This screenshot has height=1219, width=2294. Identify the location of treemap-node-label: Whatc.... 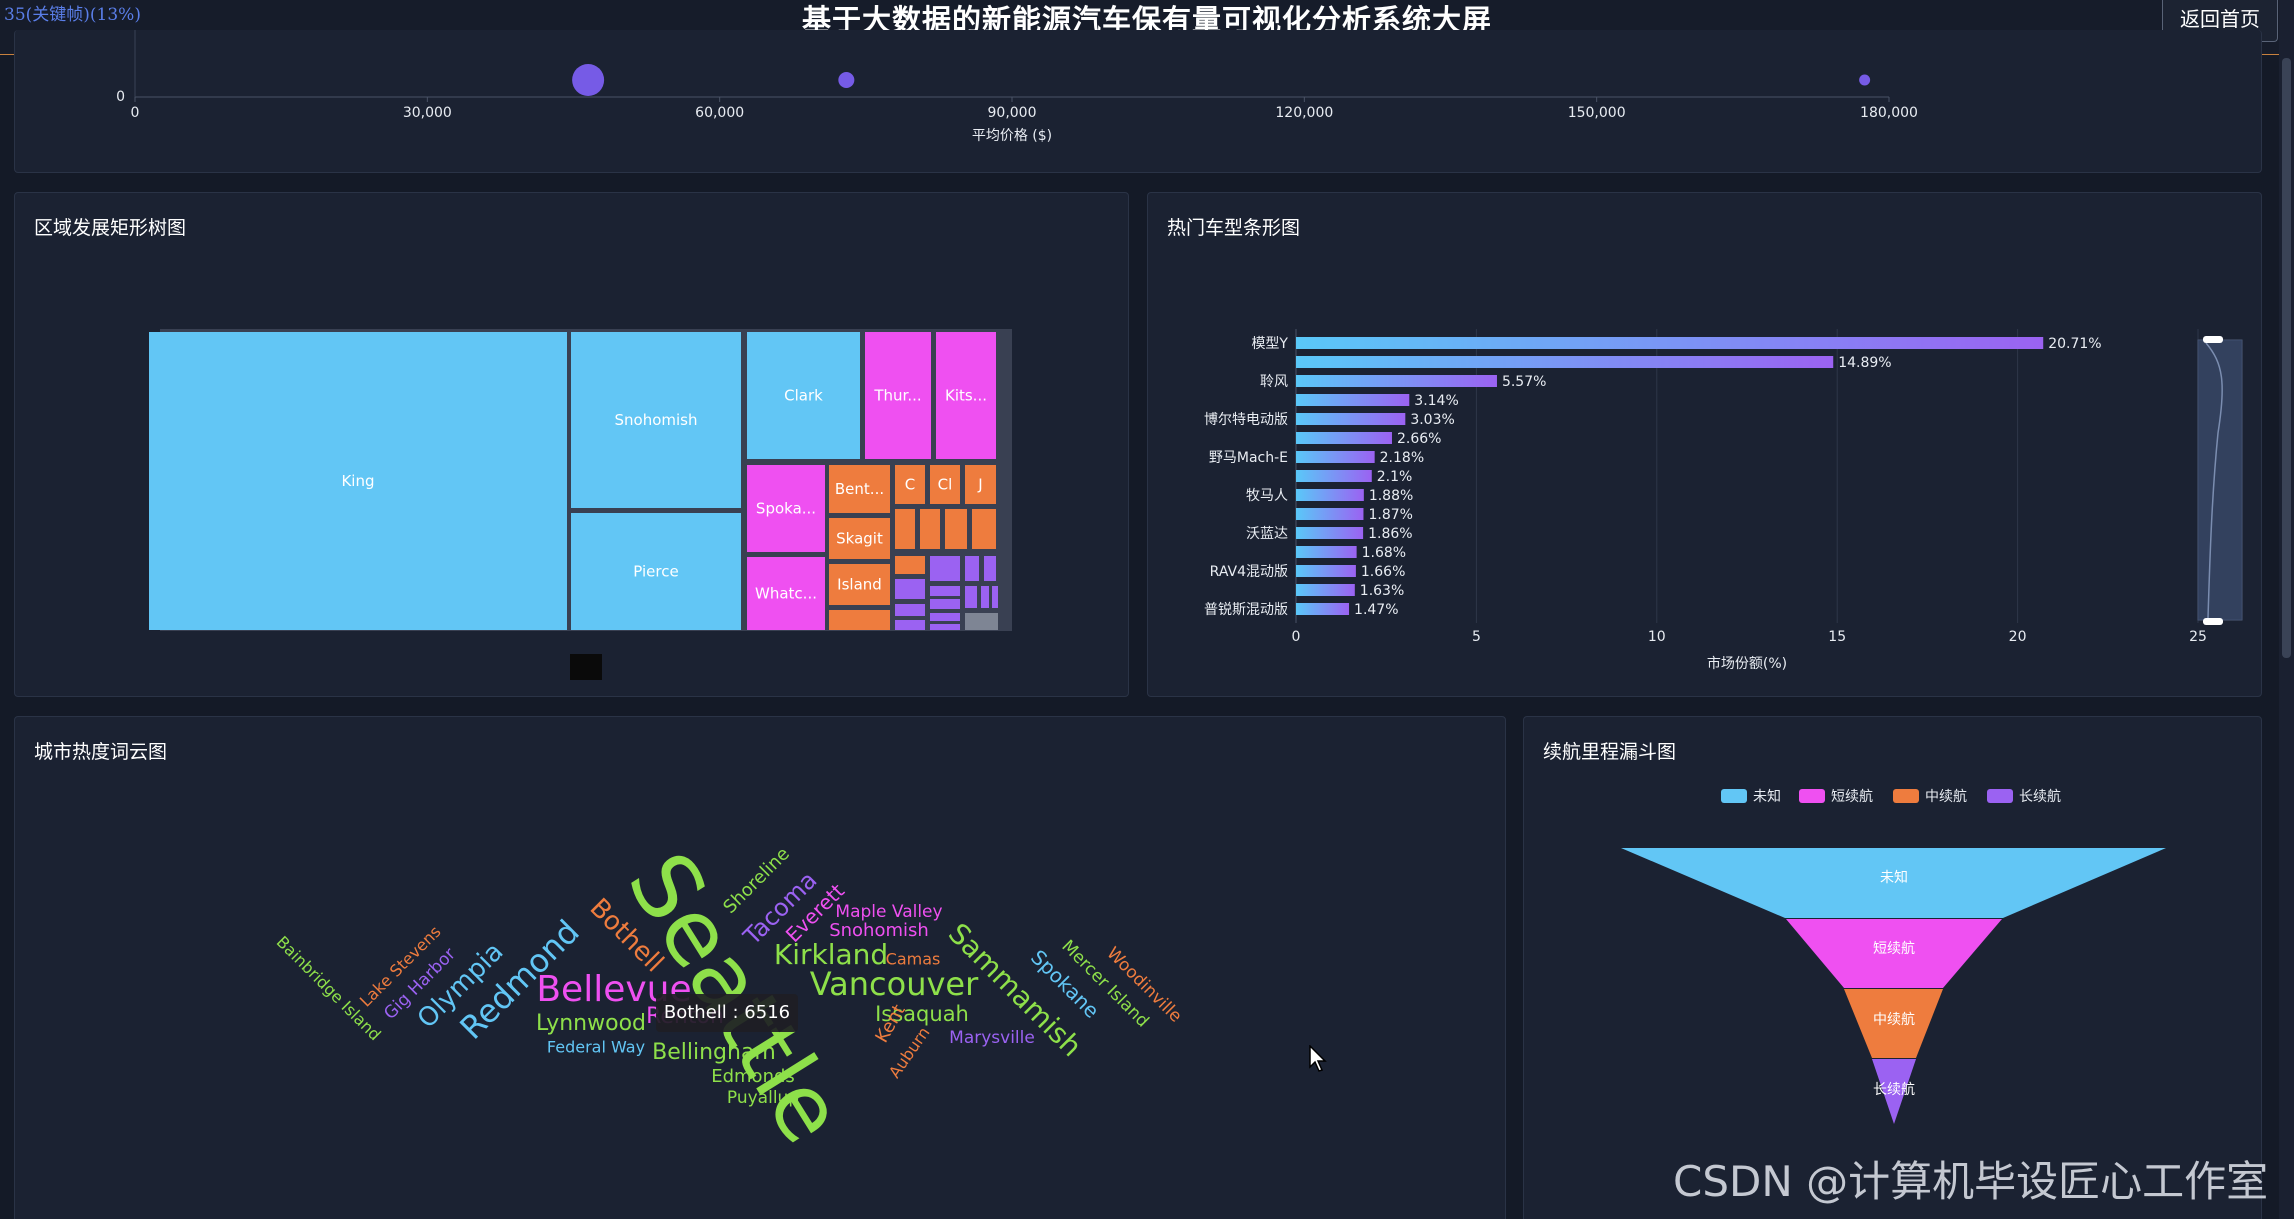
(786, 594).